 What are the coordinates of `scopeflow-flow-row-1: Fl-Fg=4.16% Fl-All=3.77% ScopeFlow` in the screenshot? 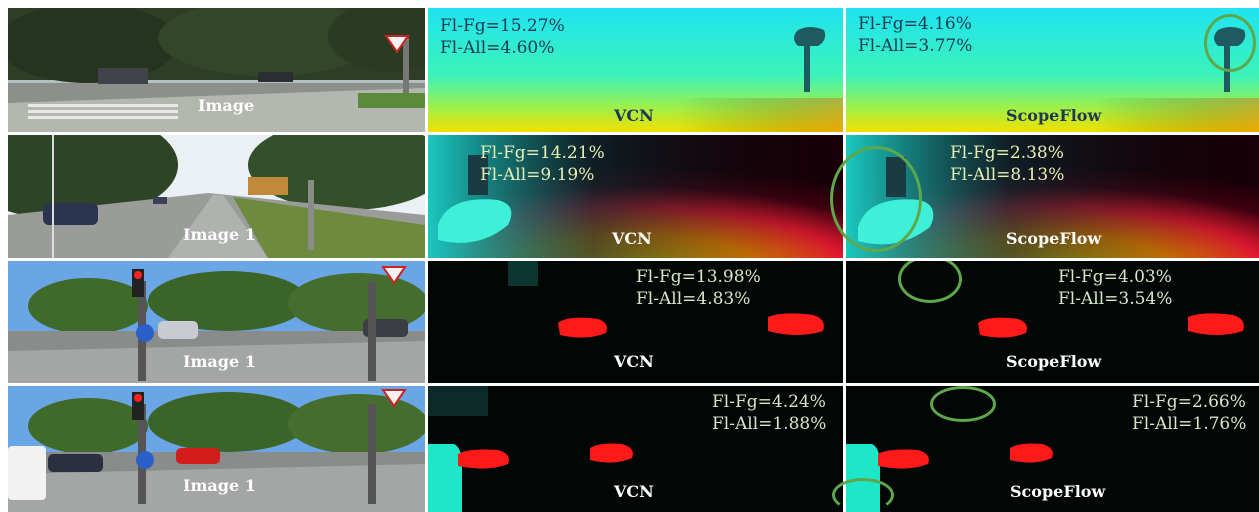 It's located at (1052, 70).